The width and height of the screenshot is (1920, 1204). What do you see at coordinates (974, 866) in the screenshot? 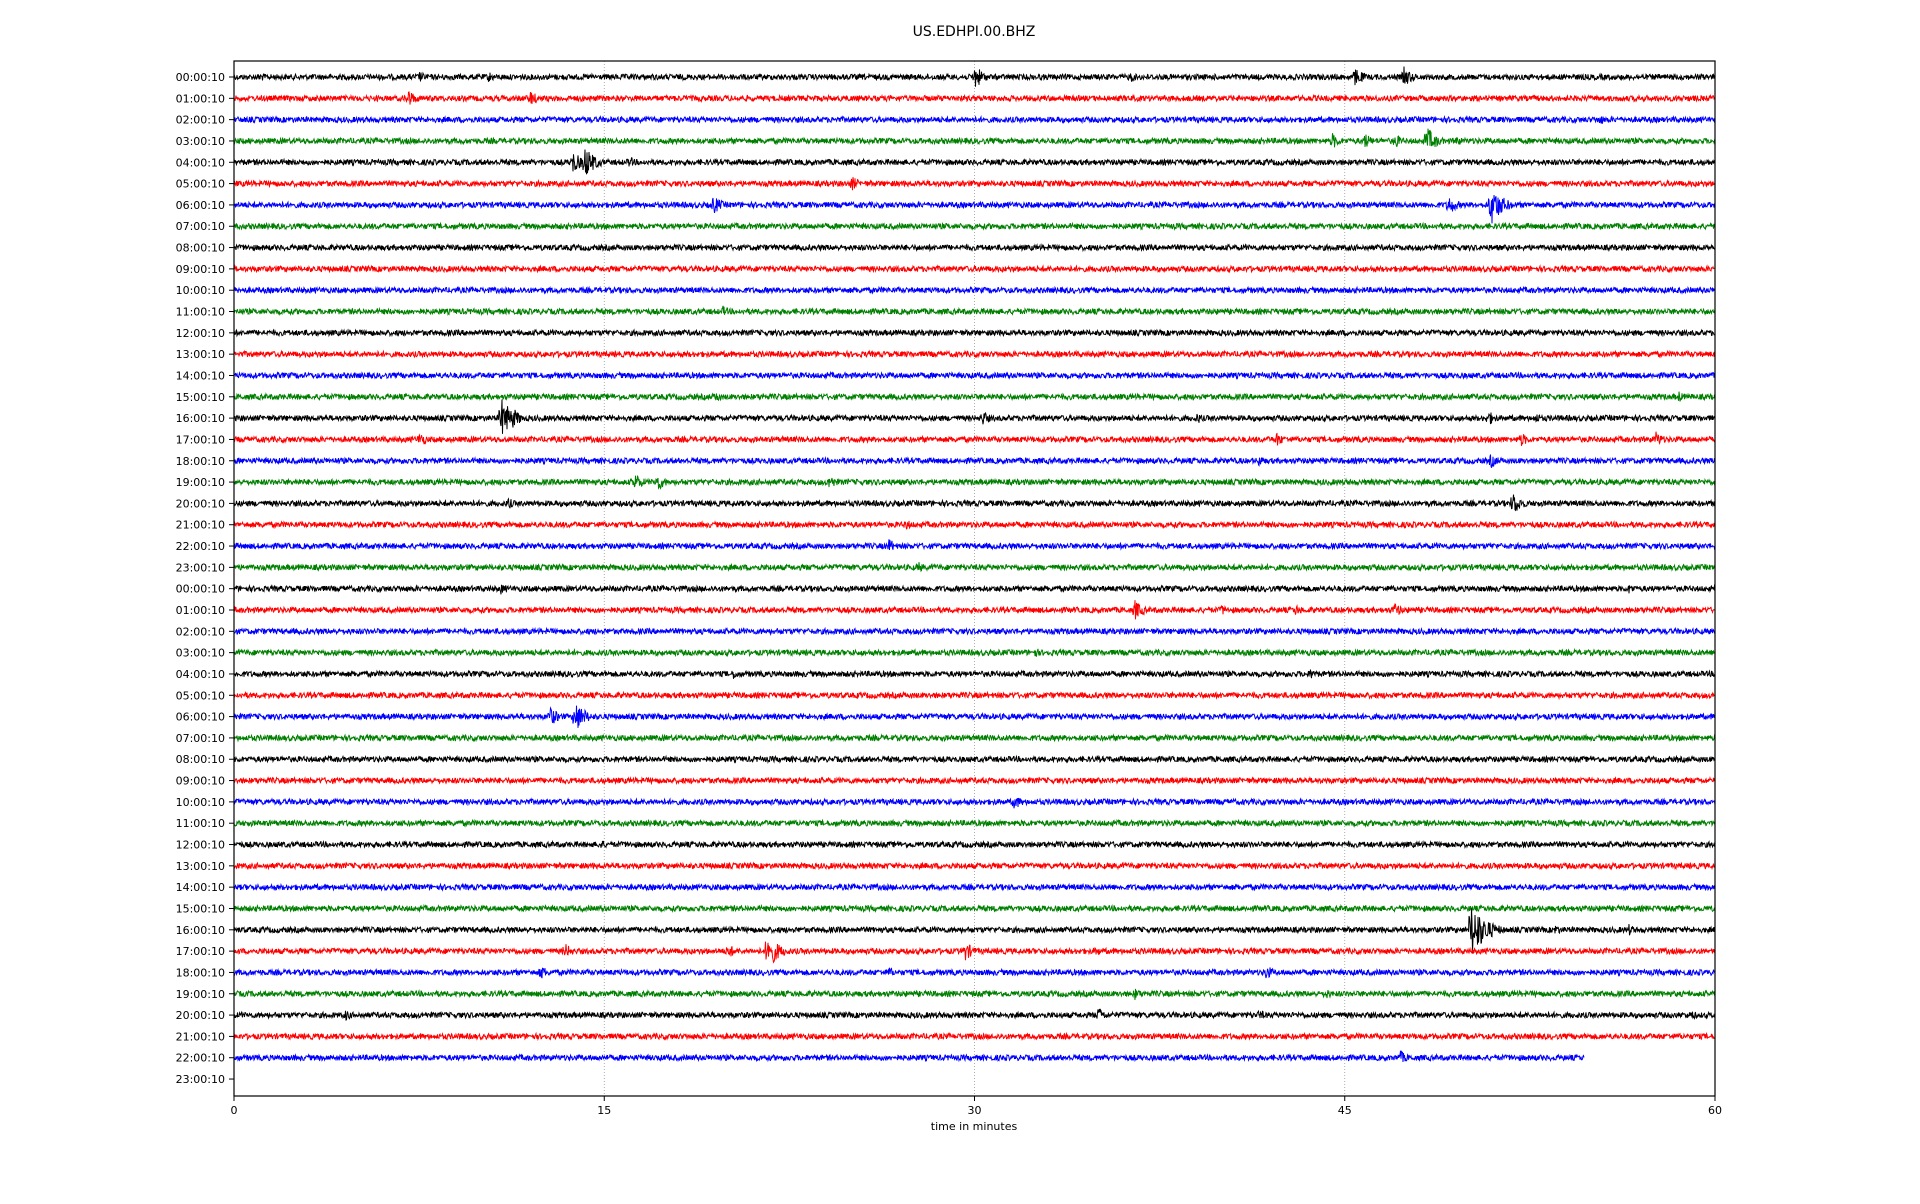
I see `trace-130010-day2` at bounding box center [974, 866].